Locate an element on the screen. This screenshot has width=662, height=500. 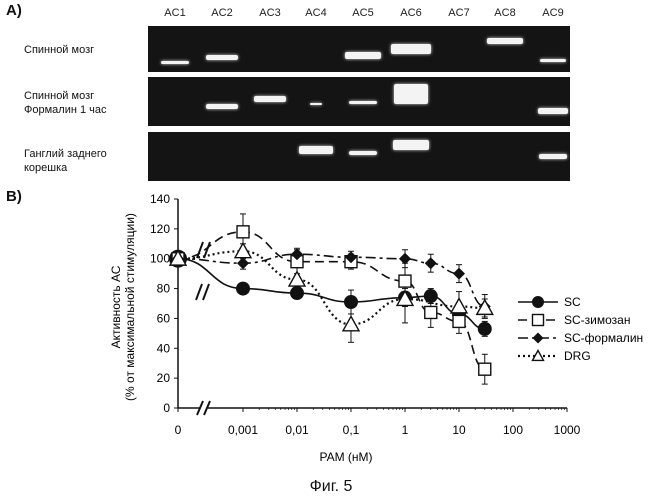
gel-row-spinal-cord is located at coordinates (359, 49).